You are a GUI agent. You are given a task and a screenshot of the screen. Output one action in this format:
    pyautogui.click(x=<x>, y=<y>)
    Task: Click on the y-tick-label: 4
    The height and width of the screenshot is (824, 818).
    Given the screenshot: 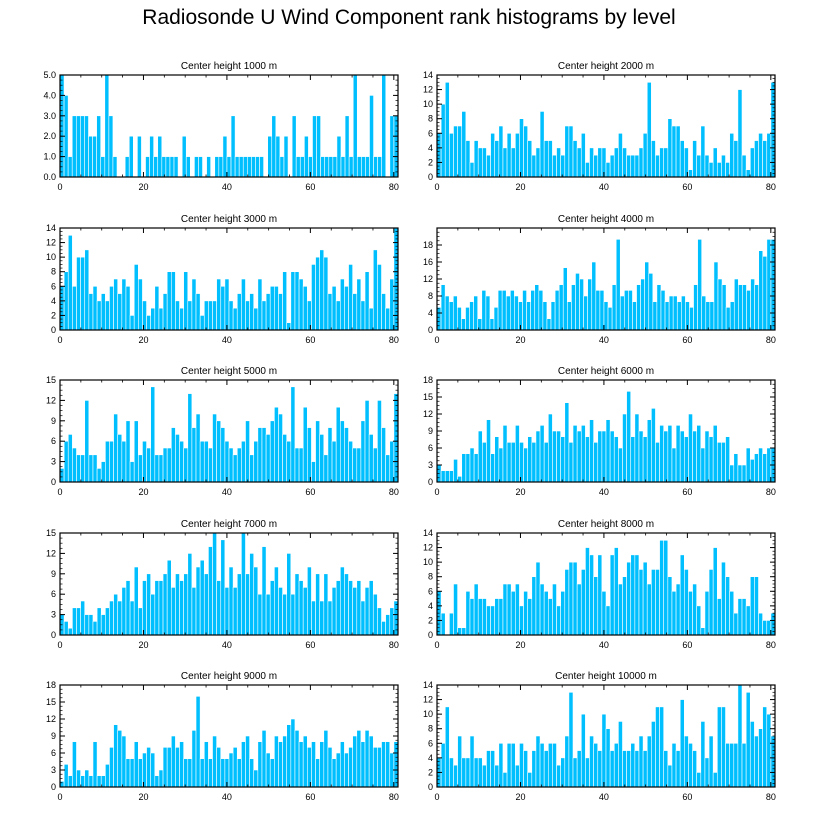 What is the action you would take?
    pyautogui.click(x=430, y=313)
    